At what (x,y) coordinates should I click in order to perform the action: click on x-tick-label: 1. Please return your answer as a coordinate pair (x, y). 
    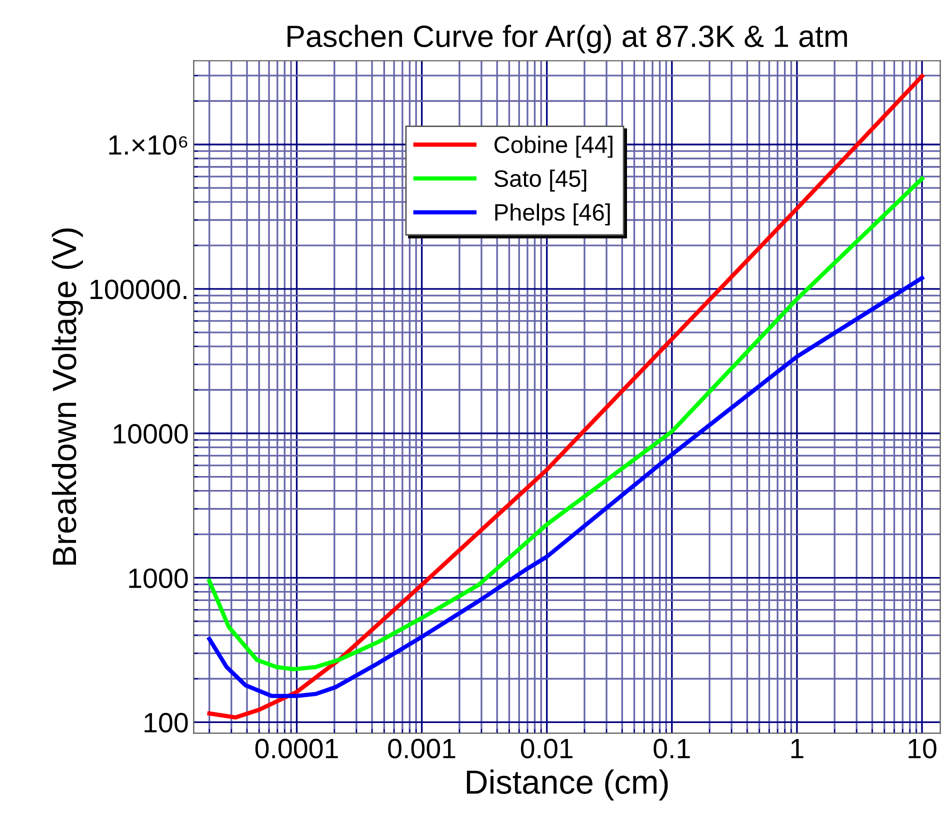
    Looking at the image, I should click on (797, 748).